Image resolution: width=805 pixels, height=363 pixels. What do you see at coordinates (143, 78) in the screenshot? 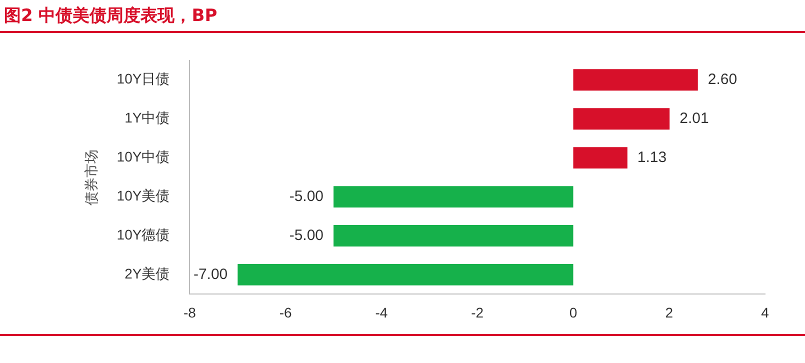
I see `y-tick-label: 10Y日债` at bounding box center [143, 78].